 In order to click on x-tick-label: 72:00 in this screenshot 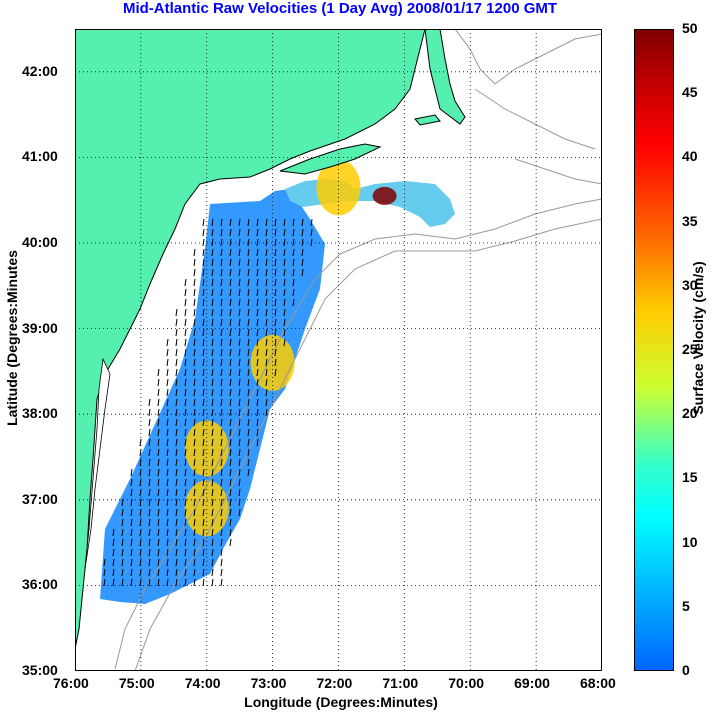, I will do `click(334, 683)`.